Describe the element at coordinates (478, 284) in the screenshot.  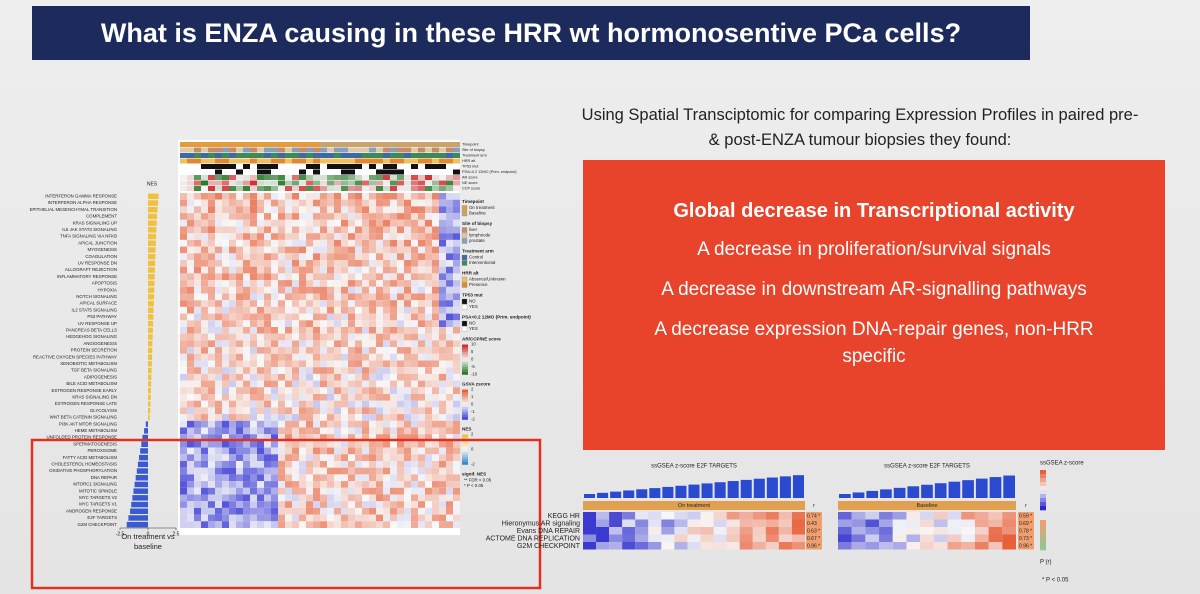
I see `legend-label: Presence` at that location.